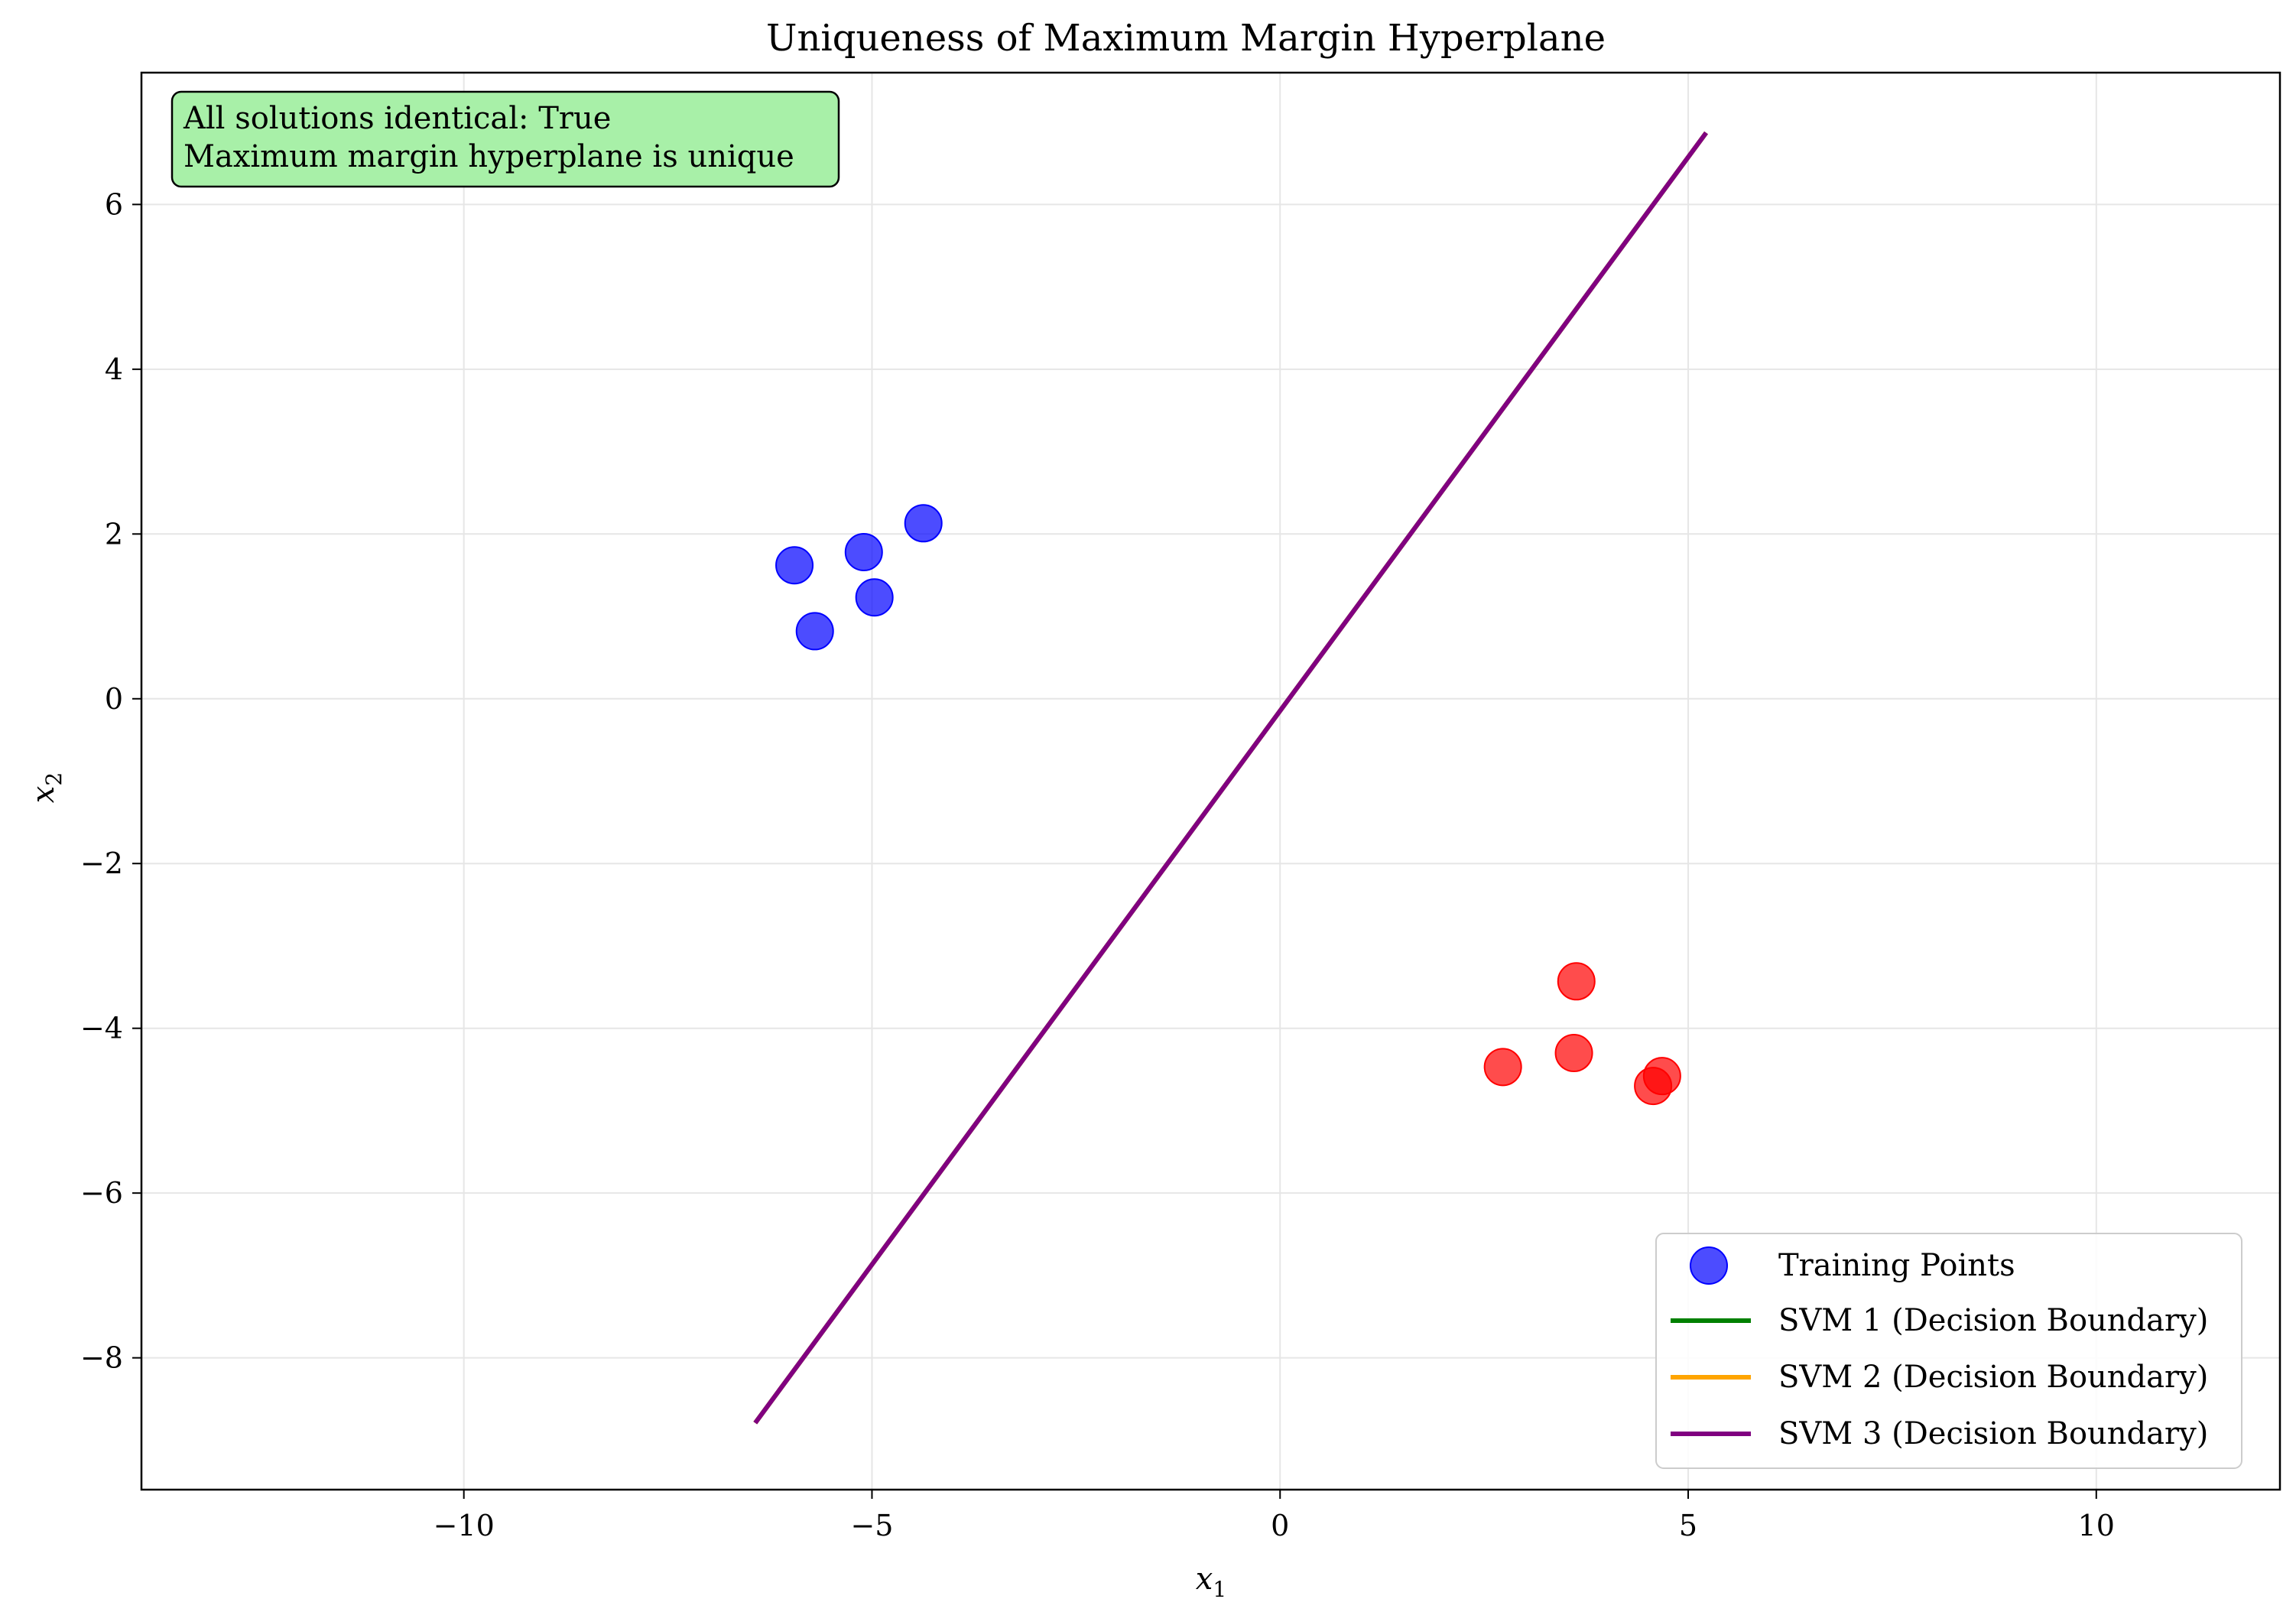 Image resolution: width=2296 pixels, height=1612 pixels. I want to click on annotation-line-2: Maximum margin hyperplane is unique, so click(488, 156).